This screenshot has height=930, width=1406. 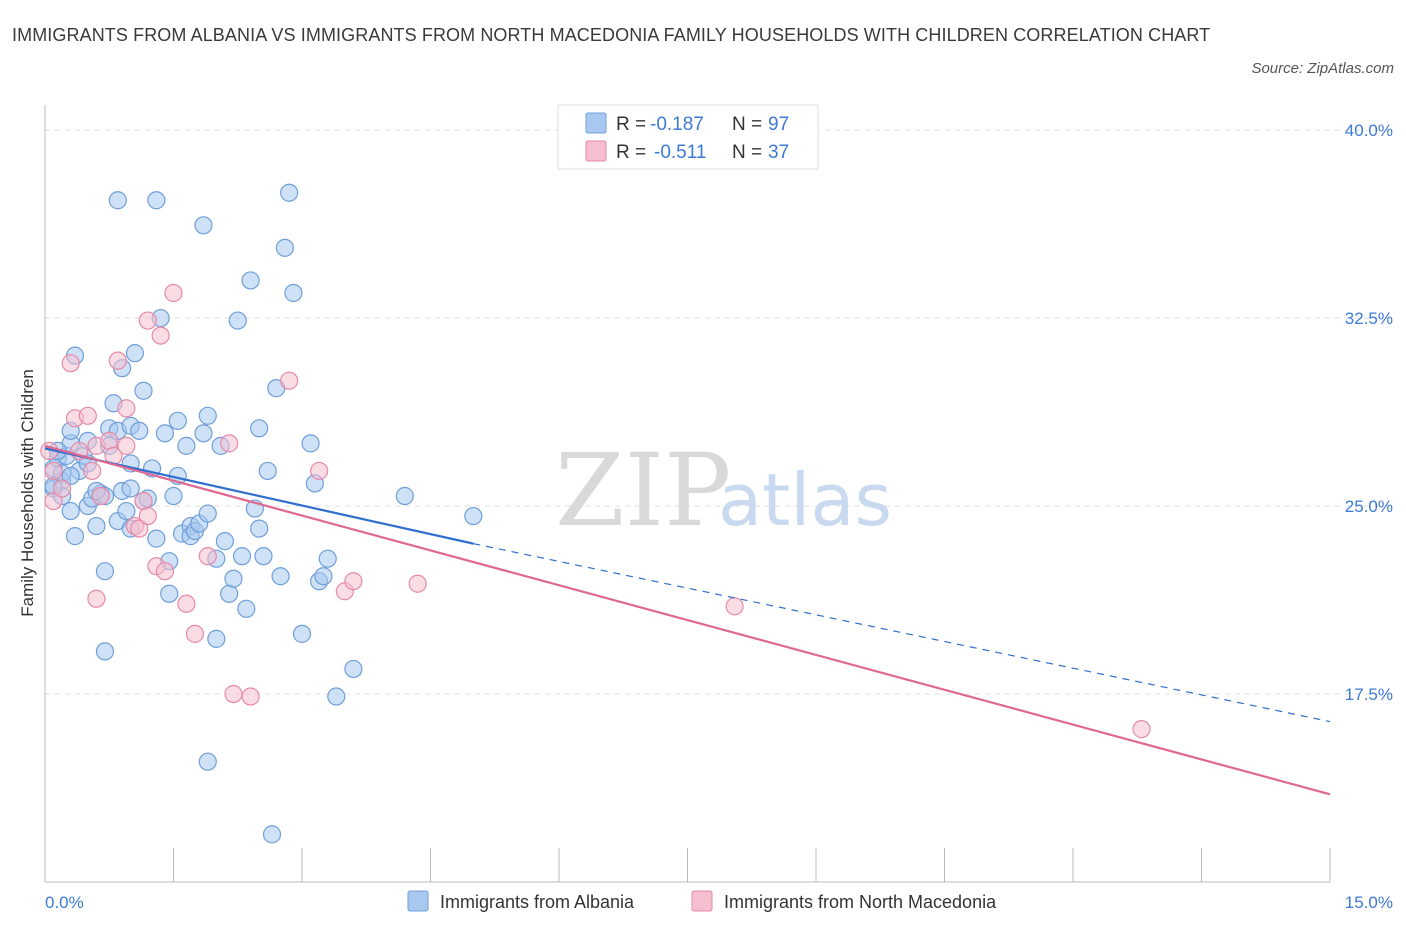 What do you see at coordinates (631, 152) in the screenshot?
I see `legend-r-label-macedonia: R =` at bounding box center [631, 152].